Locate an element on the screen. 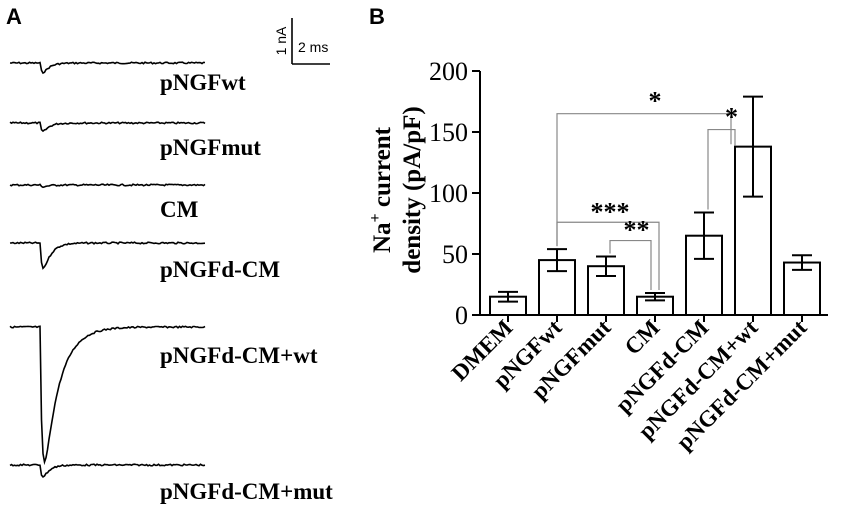  trace-label: pNGFwt is located at coordinates (203, 82).